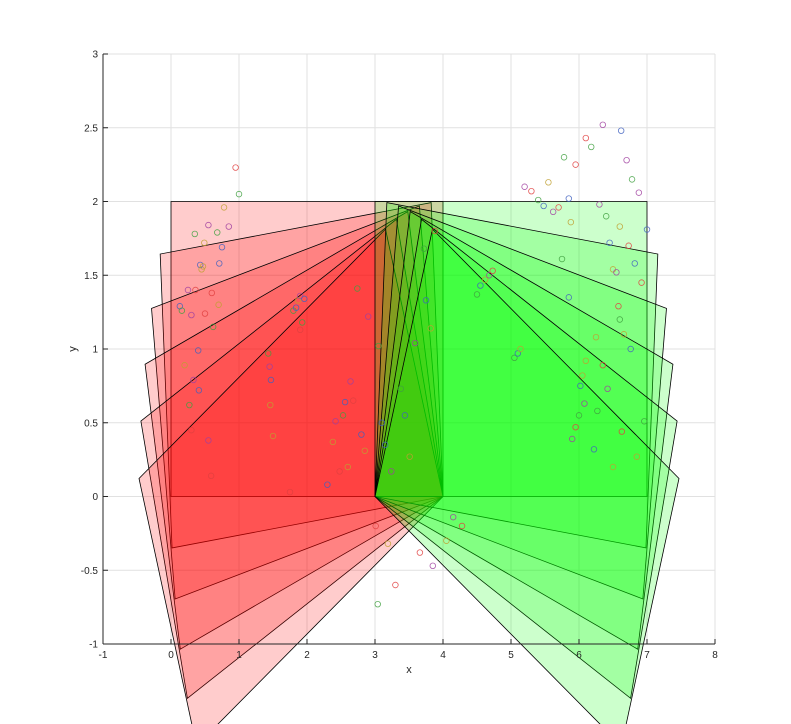 This screenshot has width=791, height=724. What do you see at coordinates (647, 655) in the screenshot?
I see `x-tick-label: 7` at bounding box center [647, 655].